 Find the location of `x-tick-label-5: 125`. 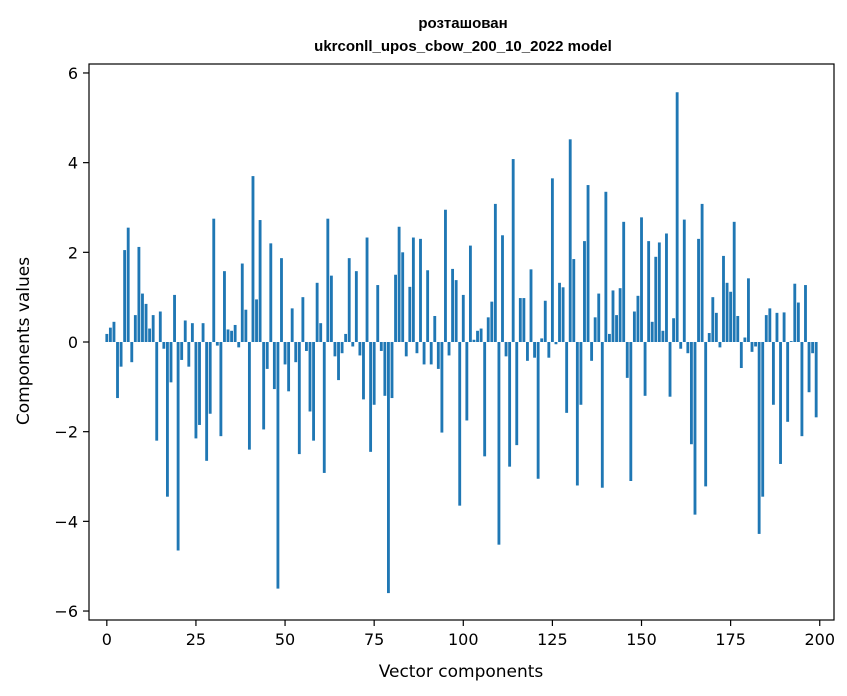

x-tick-label-5: 125 is located at coordinates (552, 639).